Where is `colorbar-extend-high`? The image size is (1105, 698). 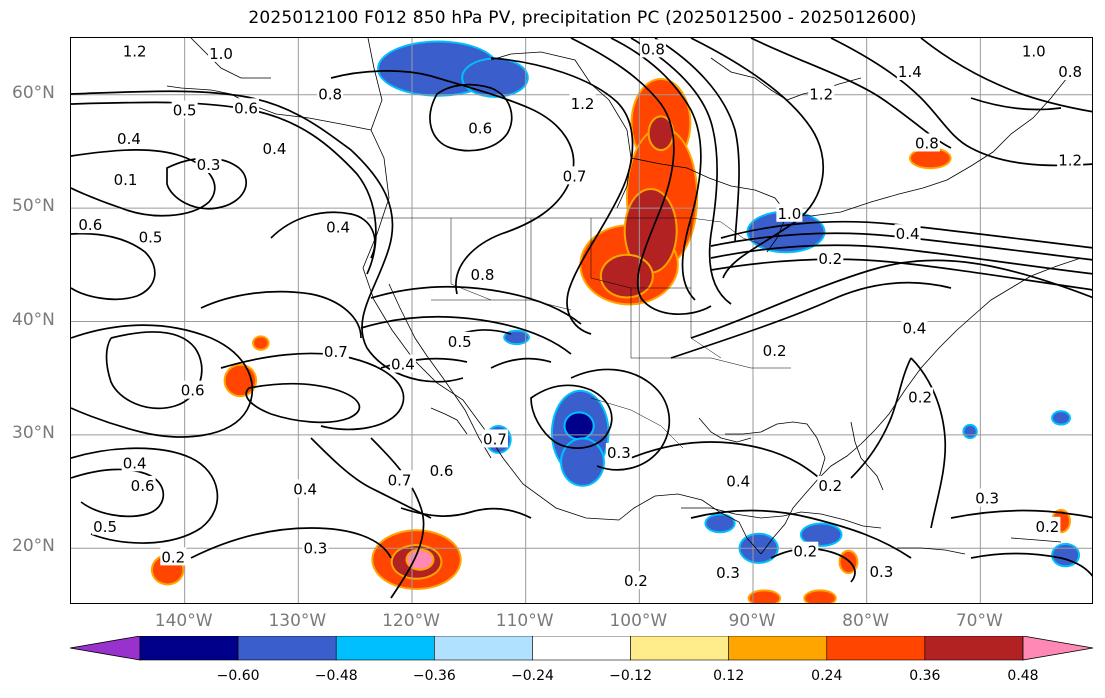
colorbar-extend-high is located at coordinates (1058, 648).